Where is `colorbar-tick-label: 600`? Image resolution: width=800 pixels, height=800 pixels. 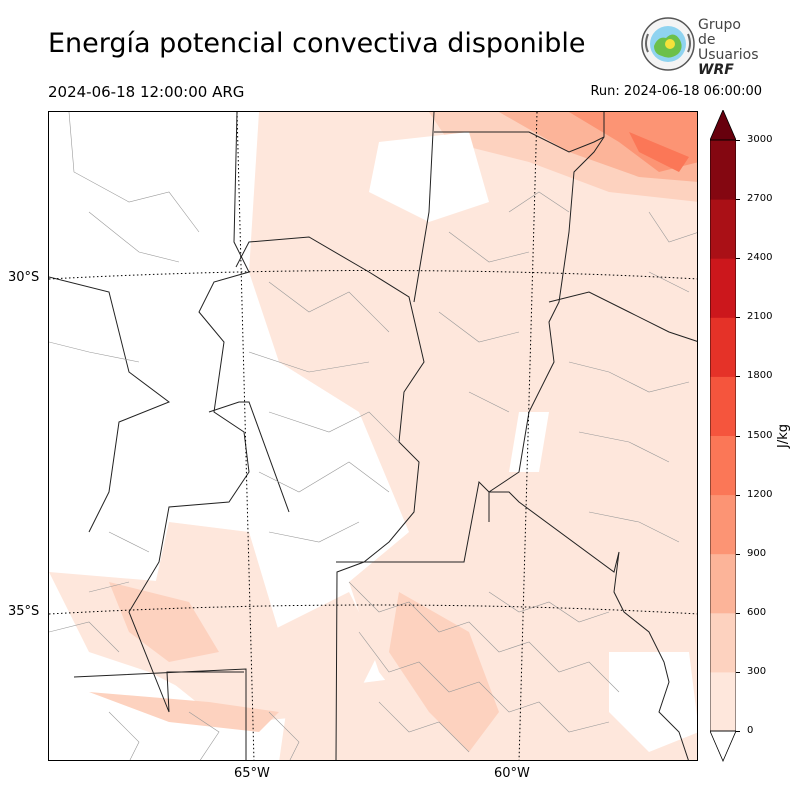 colorbar-tick-label: 600 is located at coordinates (757, 612).